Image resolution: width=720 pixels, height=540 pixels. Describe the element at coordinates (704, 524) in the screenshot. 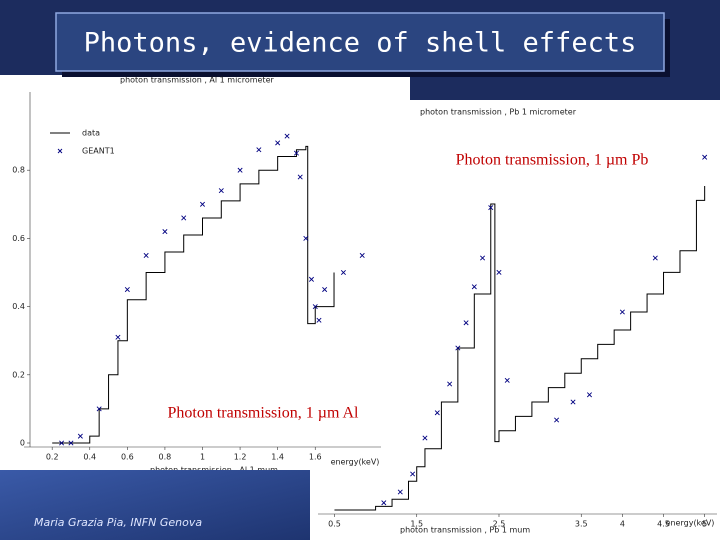

I see `x-tick-label: 5` at that location.